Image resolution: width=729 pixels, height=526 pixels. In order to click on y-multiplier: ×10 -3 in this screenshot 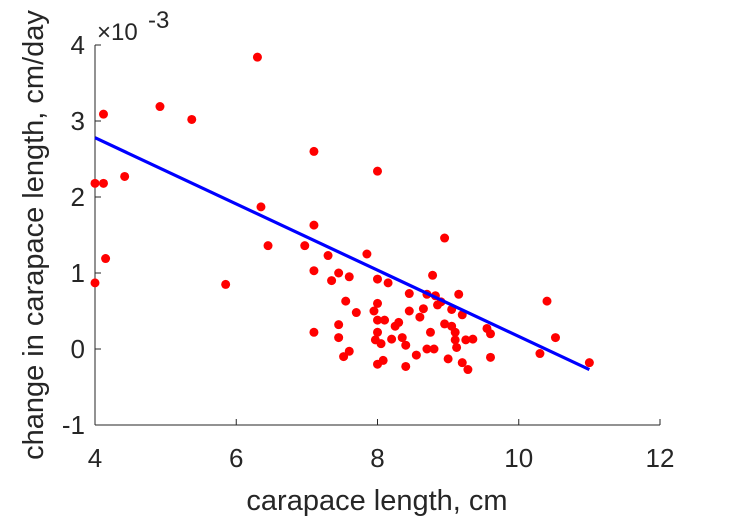, I will do `click(133, 26)`.